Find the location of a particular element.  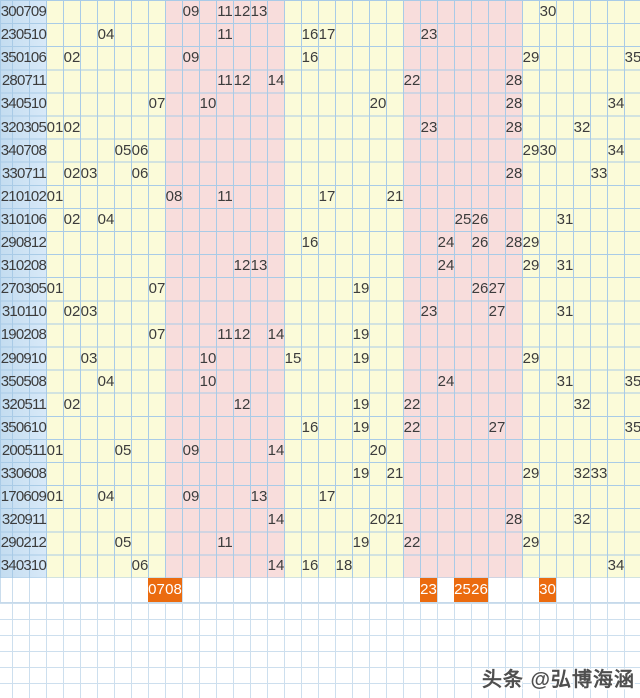

draw-row-label: 320911 is located at coordinates (24, 520).